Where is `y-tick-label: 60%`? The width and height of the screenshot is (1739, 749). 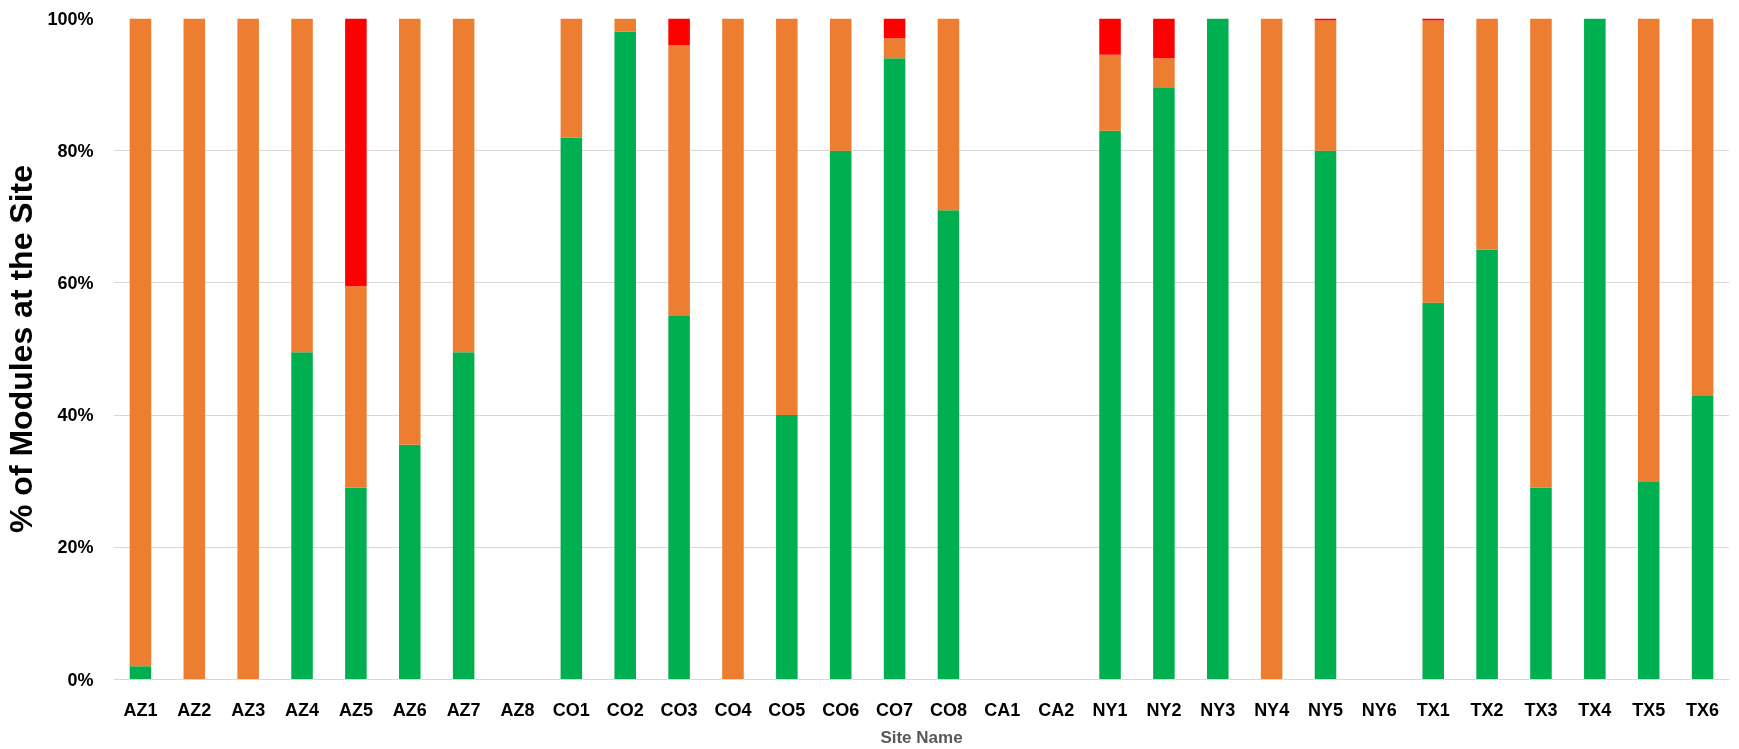 y-tick-label: 60% is located at coordinates (75, 282).